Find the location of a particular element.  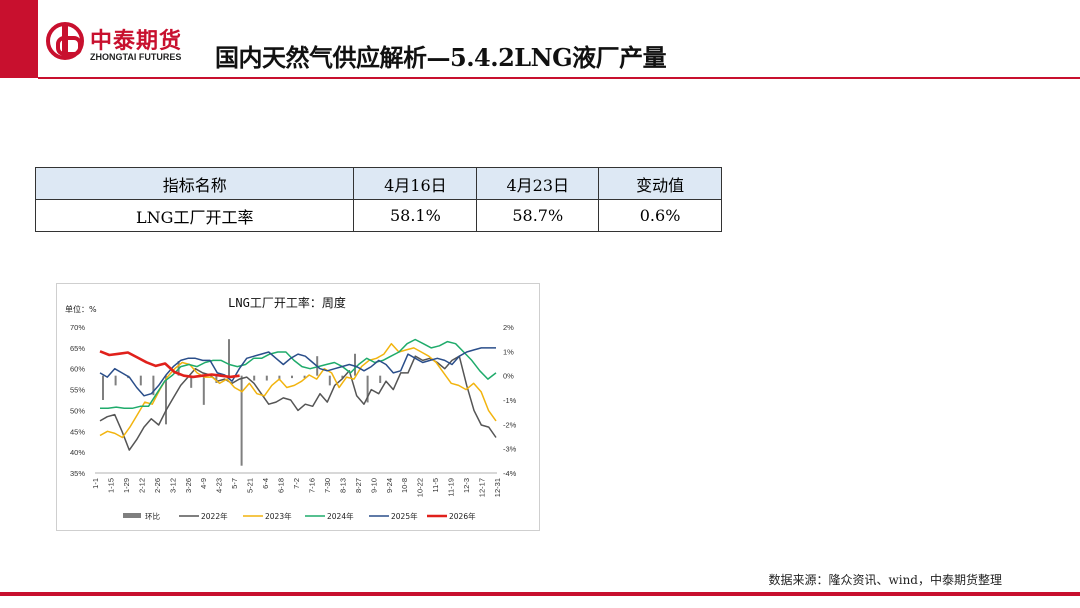

x-tick-label: 12-31 is located at coordinates (497, 487).